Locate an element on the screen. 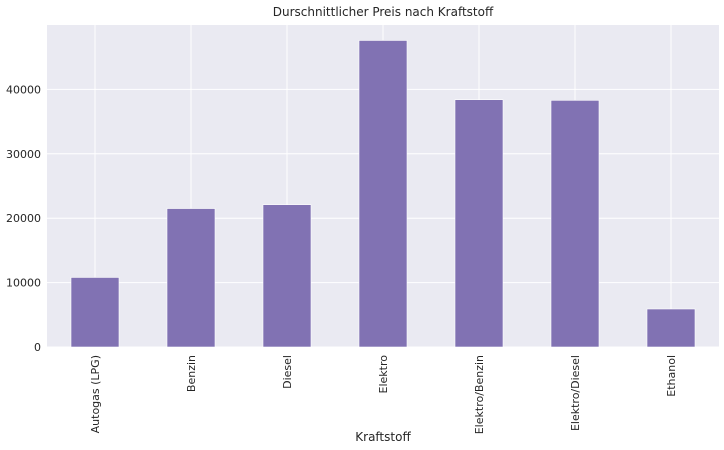  x-tick-label: Ethanol is located at coordinates (671, 376).